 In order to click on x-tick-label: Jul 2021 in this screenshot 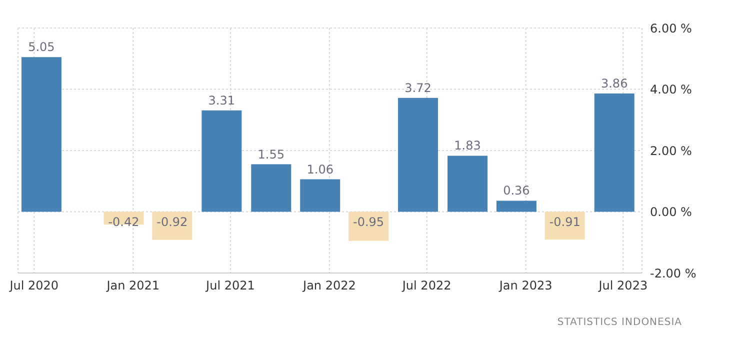, I will do `click(230, 285)`.